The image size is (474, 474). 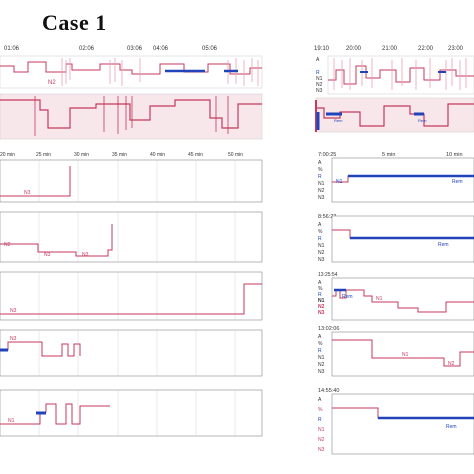 What do you see at coordinates (328, 275) in the screenshot?
I see `right-panel-time: 13:25:54` at bounding box center [328, 275].